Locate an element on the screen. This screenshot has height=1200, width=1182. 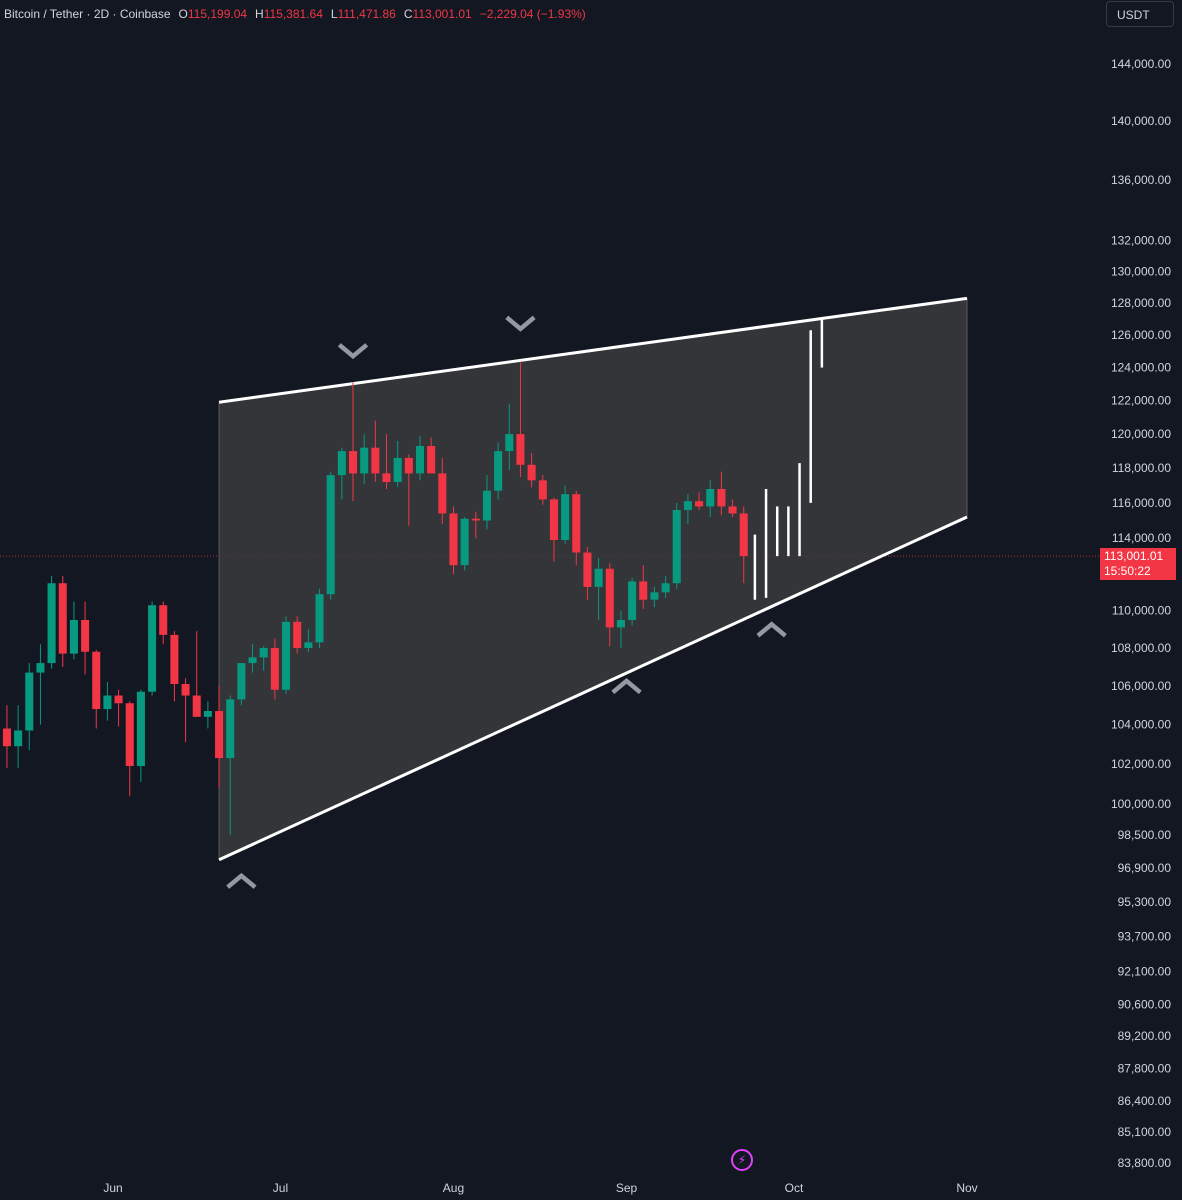
y-tick-label: 104,000.00 is located at coordinates (1141, 725).